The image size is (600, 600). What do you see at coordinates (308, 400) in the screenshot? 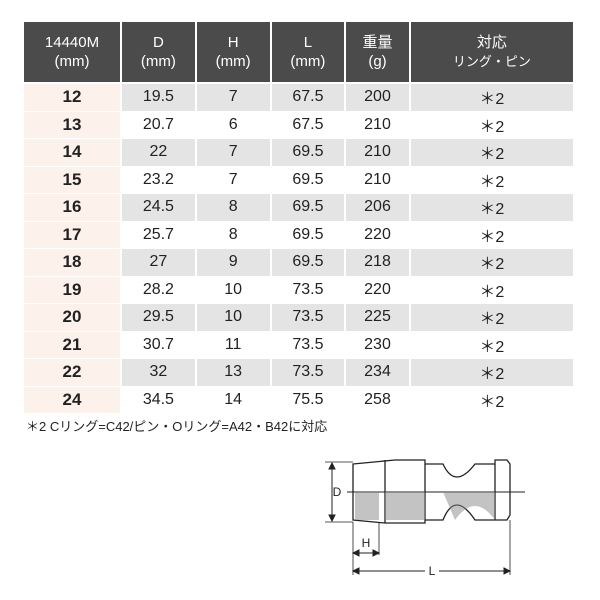
I see `table-cell: 75.5` at bounding box center [308, 400].